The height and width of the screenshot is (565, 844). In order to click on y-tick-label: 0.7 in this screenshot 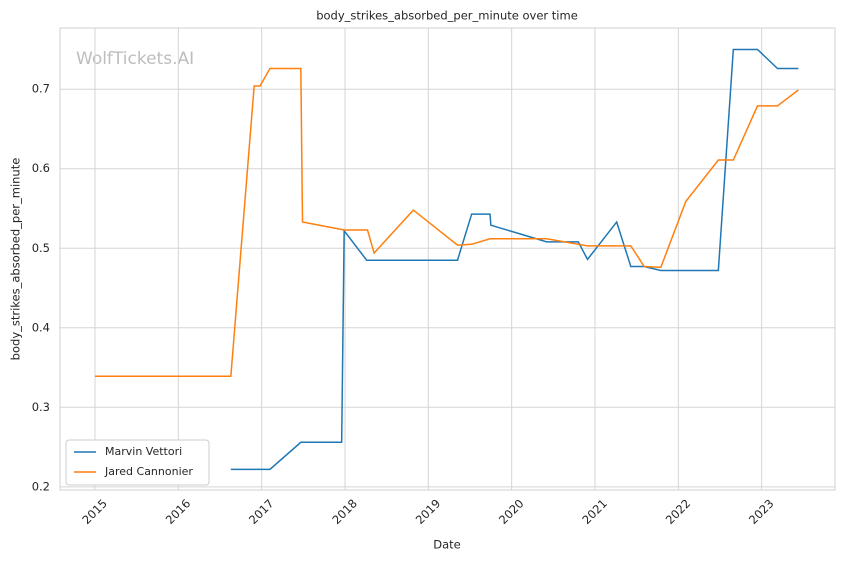, I will do `click(41, 89)`.